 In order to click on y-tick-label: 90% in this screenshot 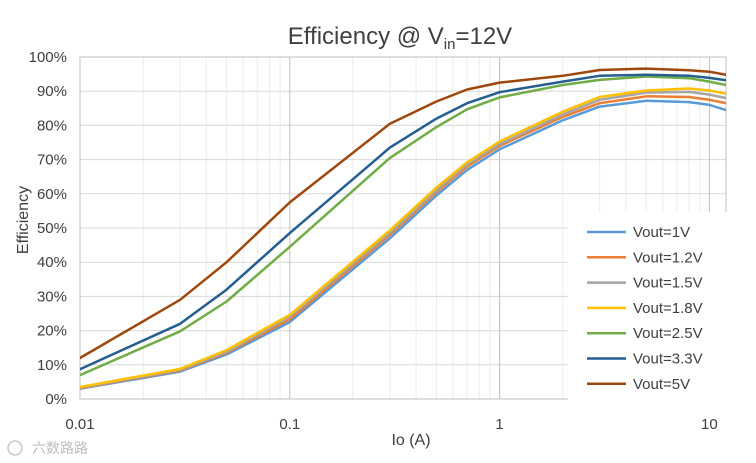, I will do `click(52, 91)`.